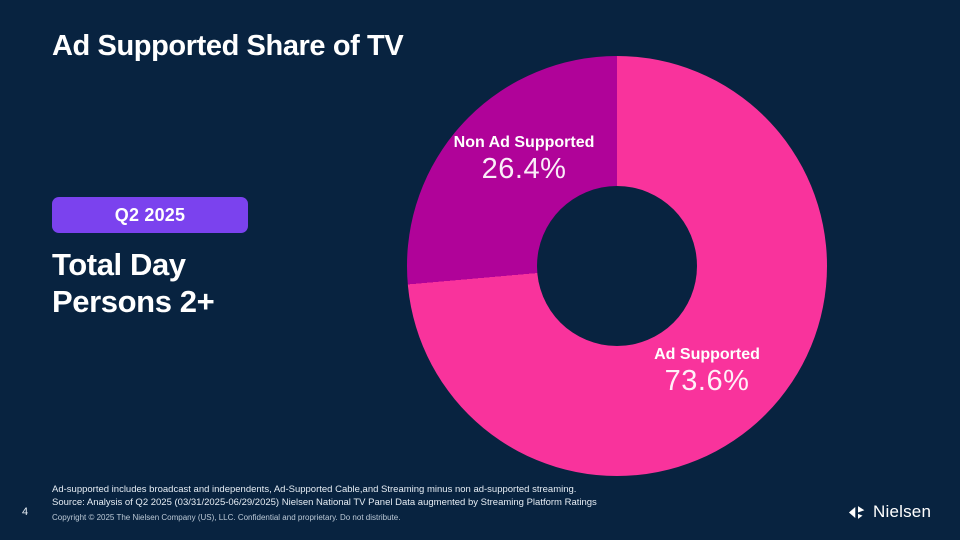  I want to click on slice-name: Non Ad Supported, so click(524, 142).